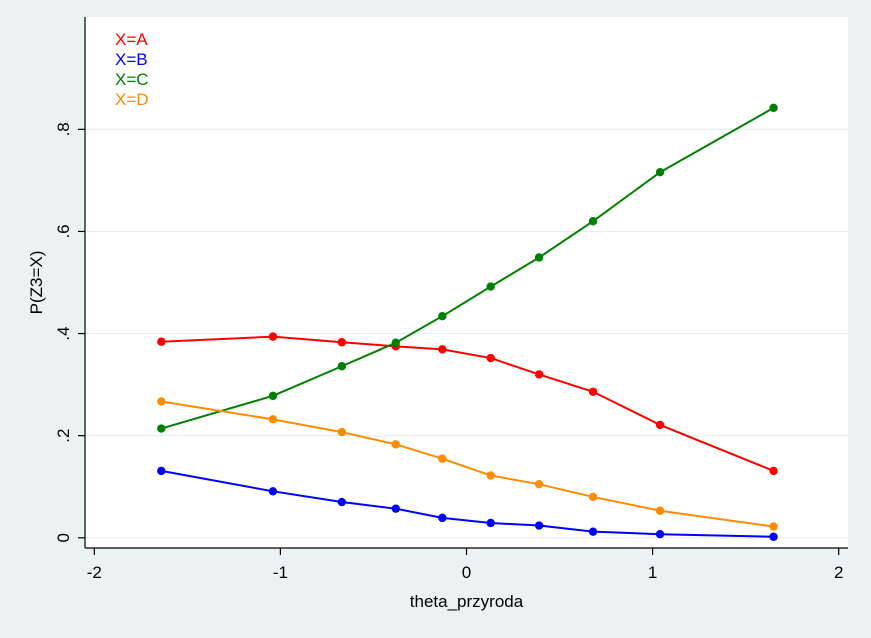 Image resolution: width=871 pixels, height=638 pixels. Describe the element at coordinates (63, 129) in the screenshot. I see `y-tick-label: .8` at that location.